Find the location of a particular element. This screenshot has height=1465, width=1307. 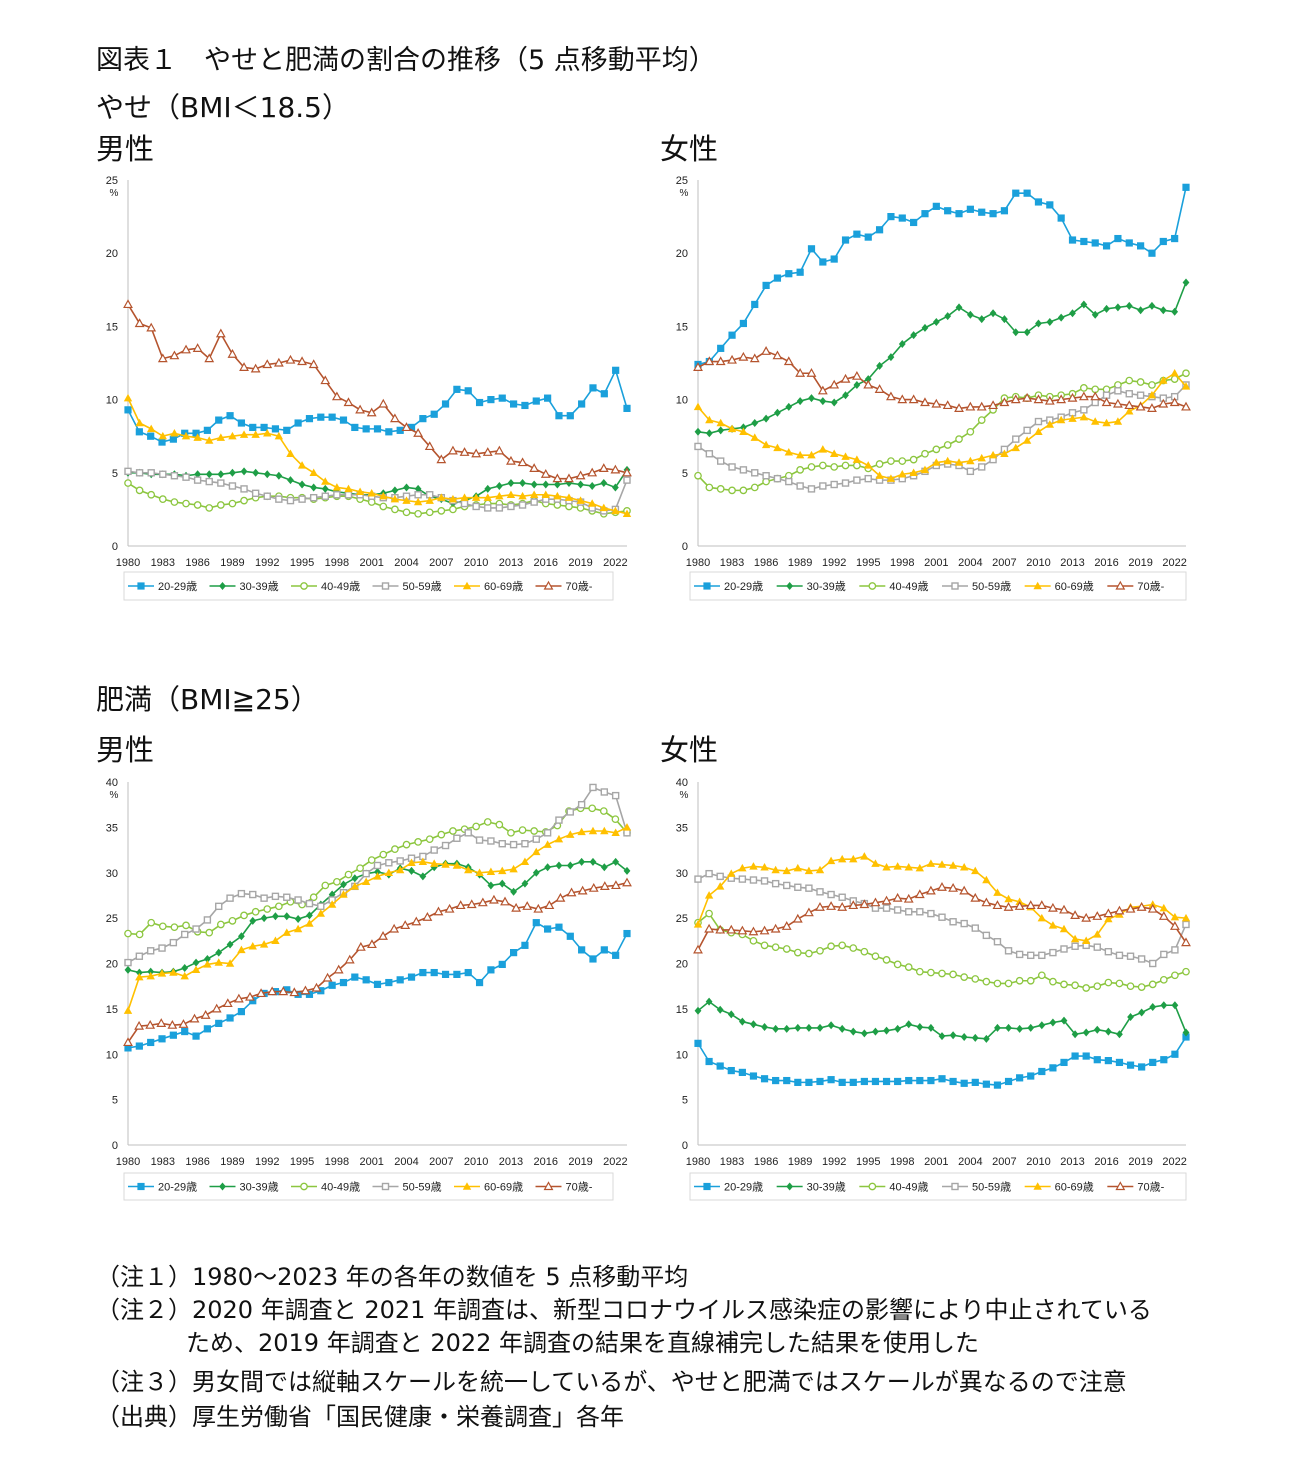

x-tick-label: 1986 is located at coordinates (766, 1162).